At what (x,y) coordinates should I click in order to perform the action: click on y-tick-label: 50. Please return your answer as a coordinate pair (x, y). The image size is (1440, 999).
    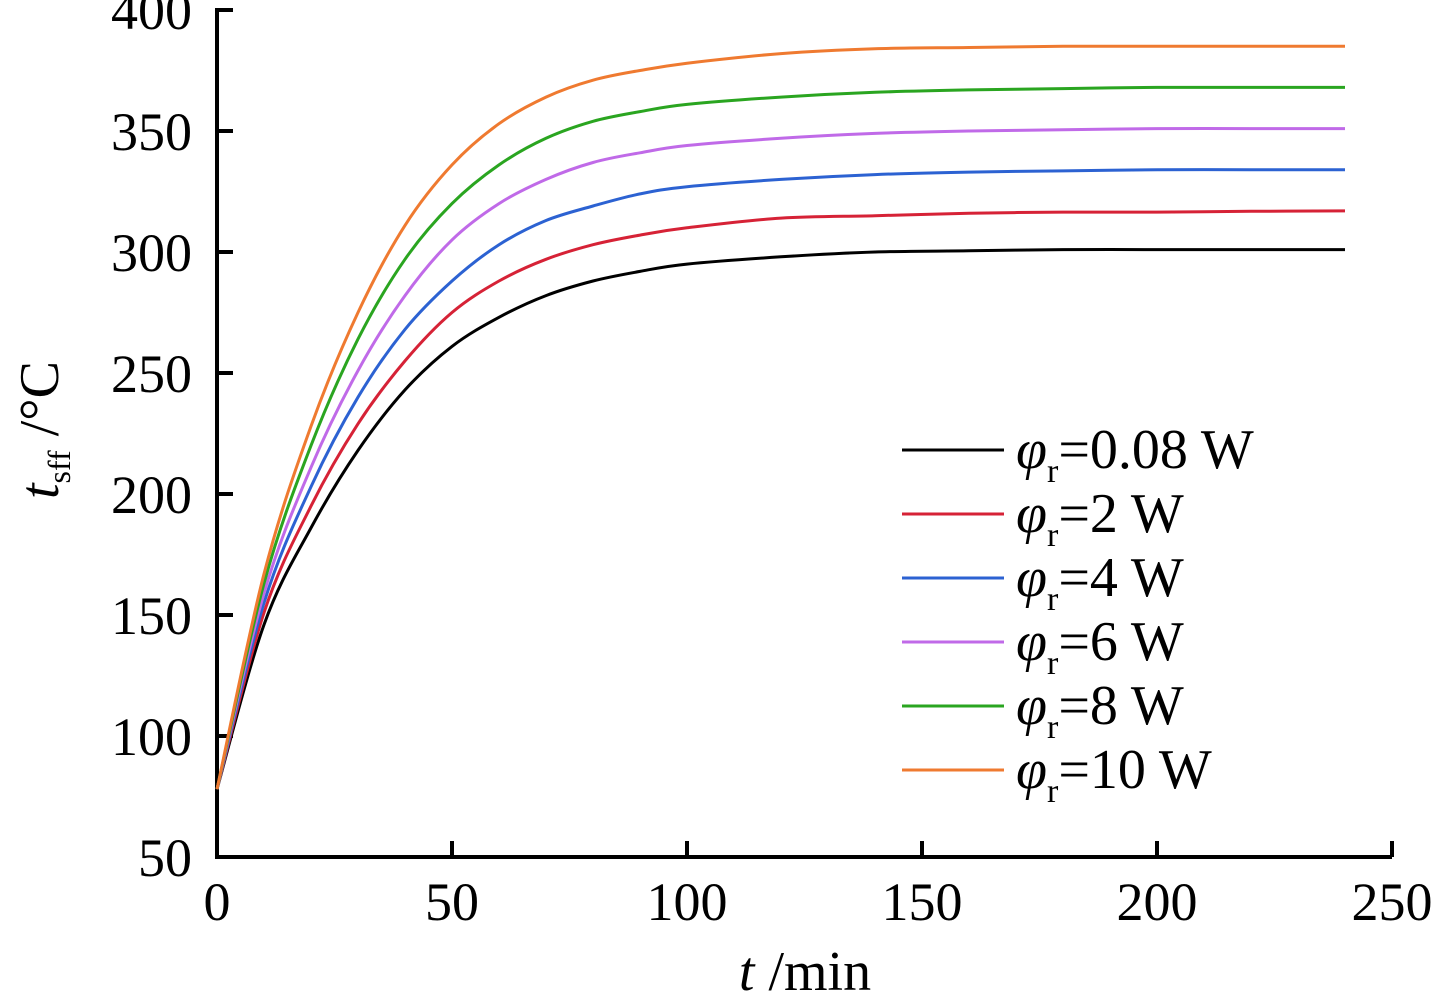
    Looking at the image, I should click on (165, 858).